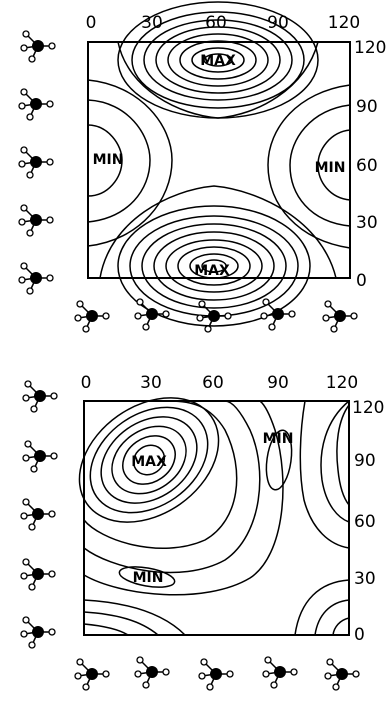  What do you see at coordinates (134, 617) in the screenshot?
I see `contour-group-bottom-left` at bounding box center [134, 617].